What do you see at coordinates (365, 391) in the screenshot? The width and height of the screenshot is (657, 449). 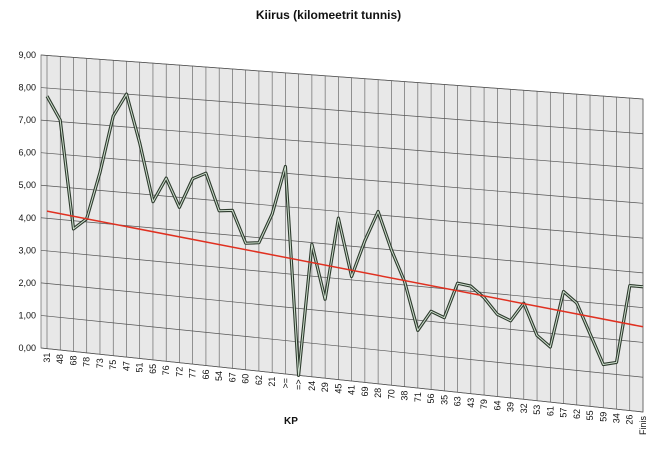 I see `x-tick-label: 69` at bounding box center [365, 391].